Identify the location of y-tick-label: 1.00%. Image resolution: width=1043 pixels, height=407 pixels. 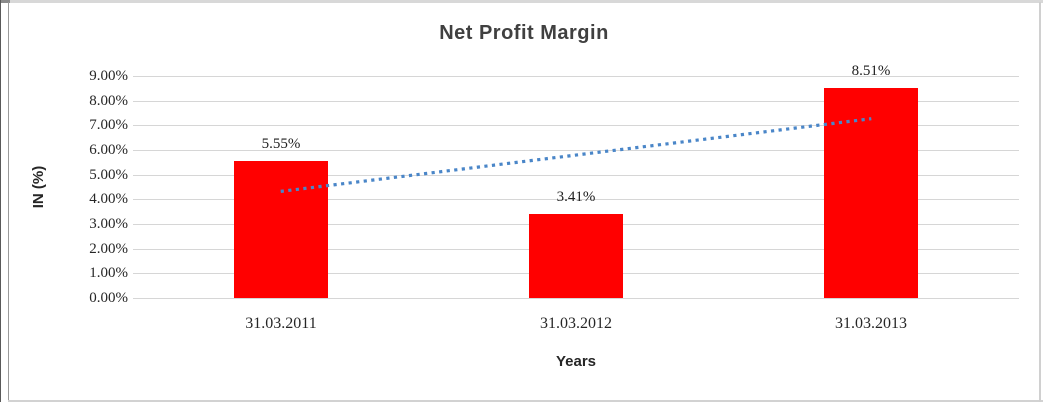
(108, 273).